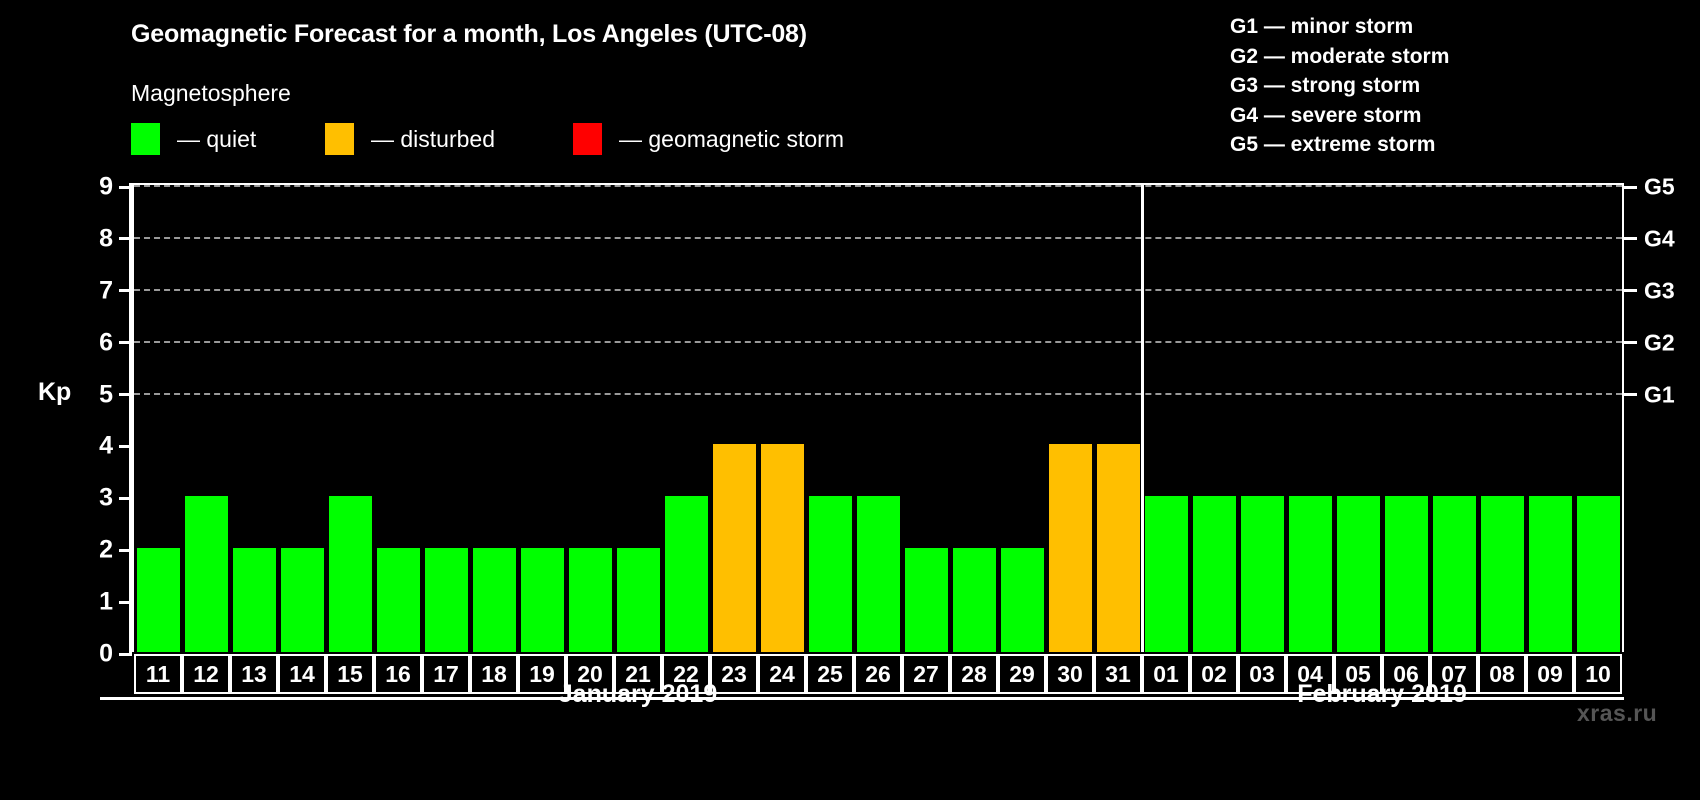 This screenshot has height=800, width=1700. I want to click on day-label-cell: 20, so click(590, 674).